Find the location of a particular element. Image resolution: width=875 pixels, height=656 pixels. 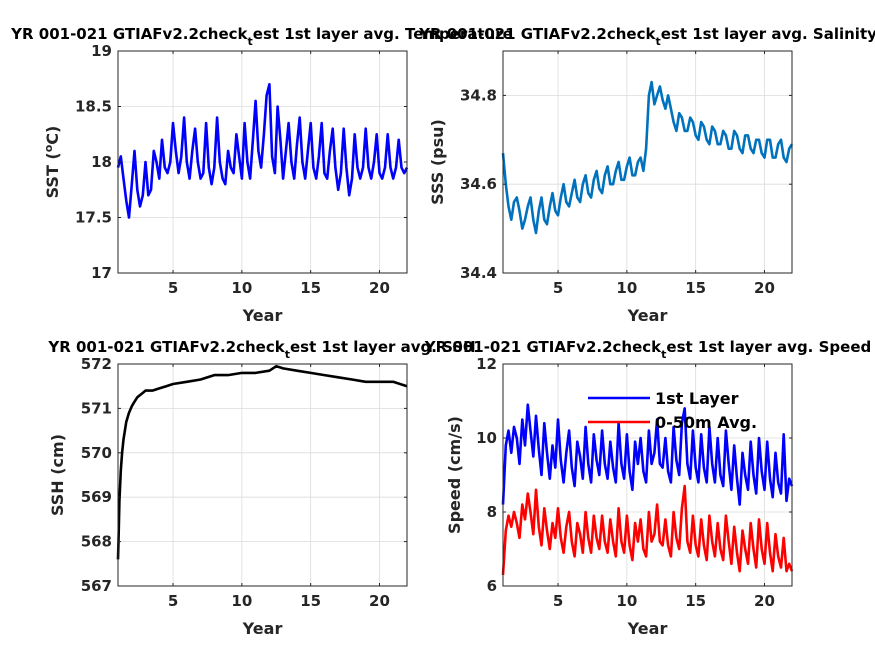

y-tick-label: 568 is located at coordinates (96, 542).